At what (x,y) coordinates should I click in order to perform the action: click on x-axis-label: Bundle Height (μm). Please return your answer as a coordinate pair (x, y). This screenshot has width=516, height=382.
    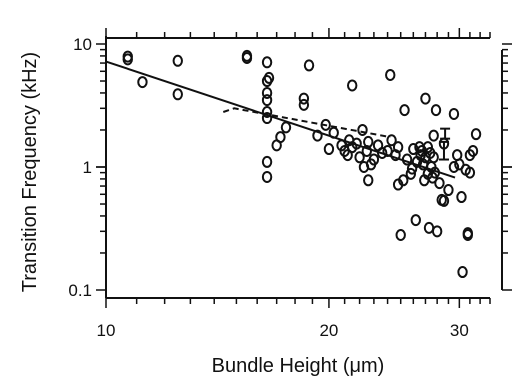
    Looking at the image, I should click on (298, 366).